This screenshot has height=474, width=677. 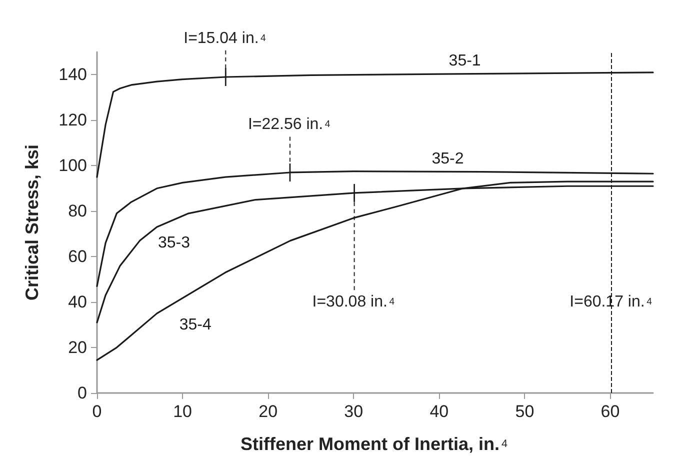 What do you see at coordinates (32, 222) in the screenshot?
I see `y-axis-title: Critical Stress, ksi` at bounding box center [32, 222].